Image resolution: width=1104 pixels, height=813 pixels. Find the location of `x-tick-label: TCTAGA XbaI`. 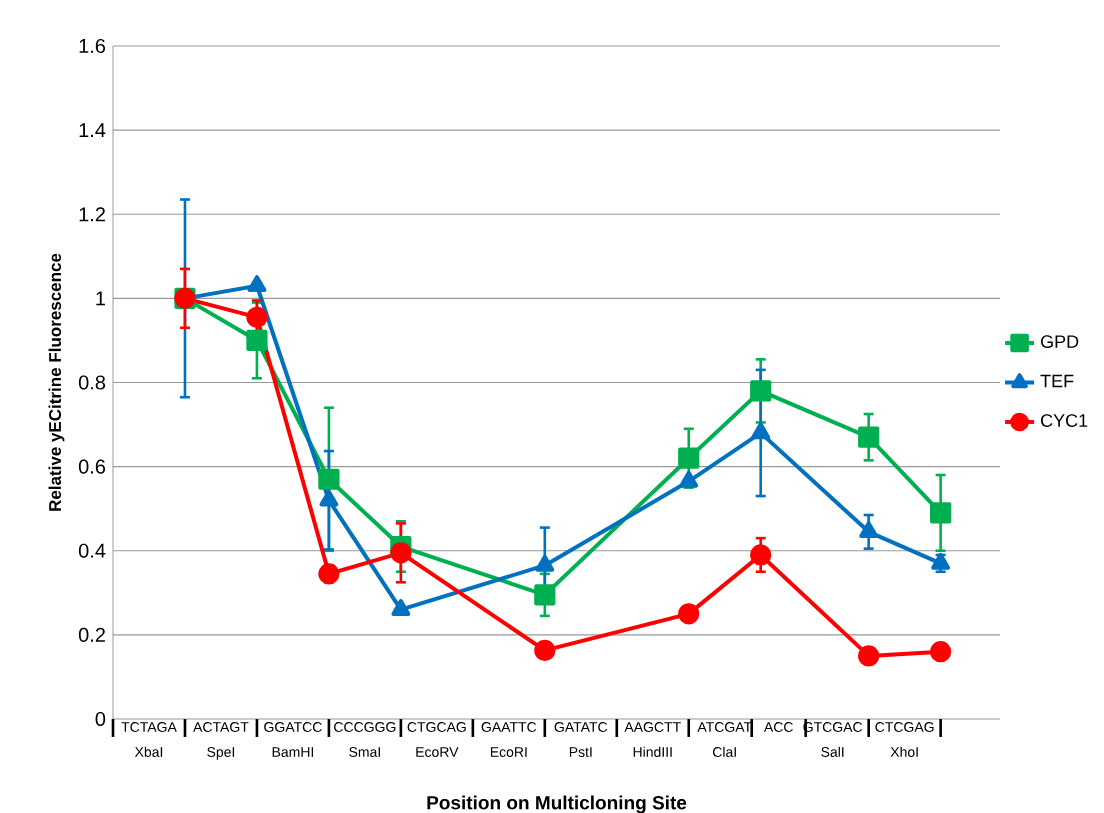

x-tick-label: TCTAGA XbaI is located at coordinates (149, 739).